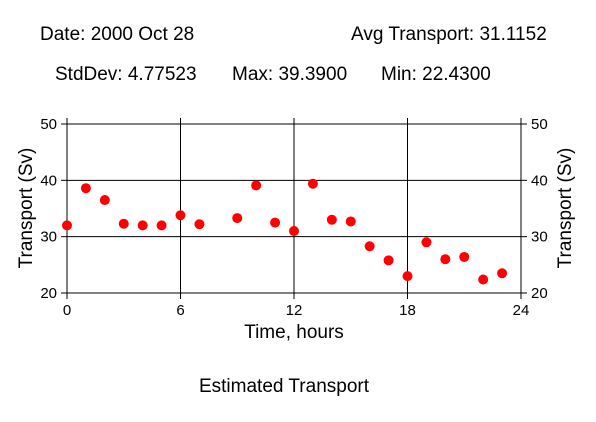  Describe the element at coordinates (521, 310) in the screenshot. I see `x-tick-label: 24` at that location.